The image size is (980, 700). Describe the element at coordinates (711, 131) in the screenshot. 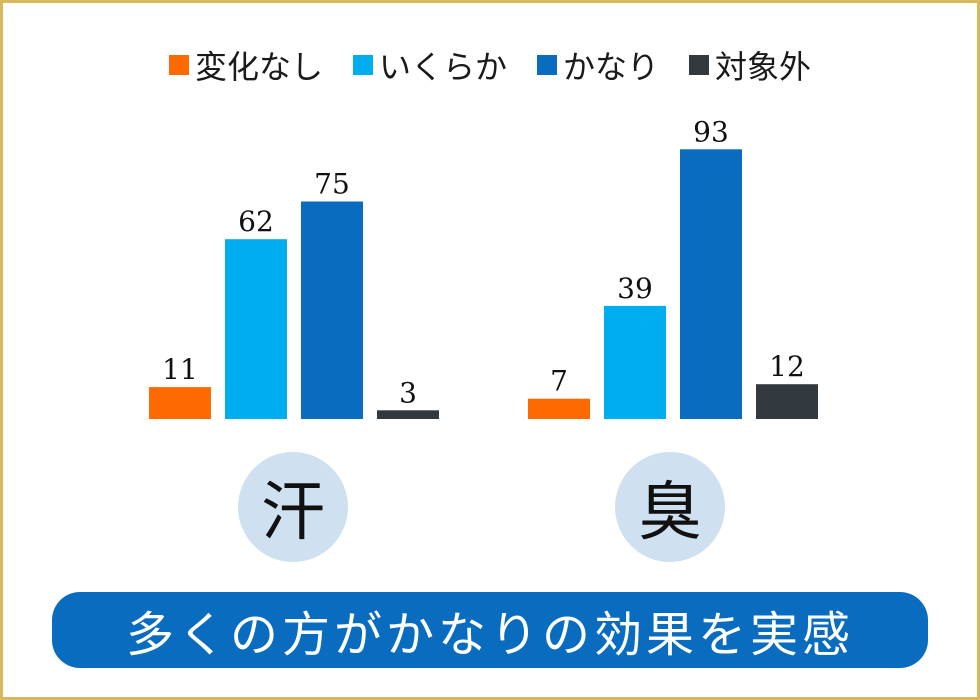

I see `data-label: 93` at that location.